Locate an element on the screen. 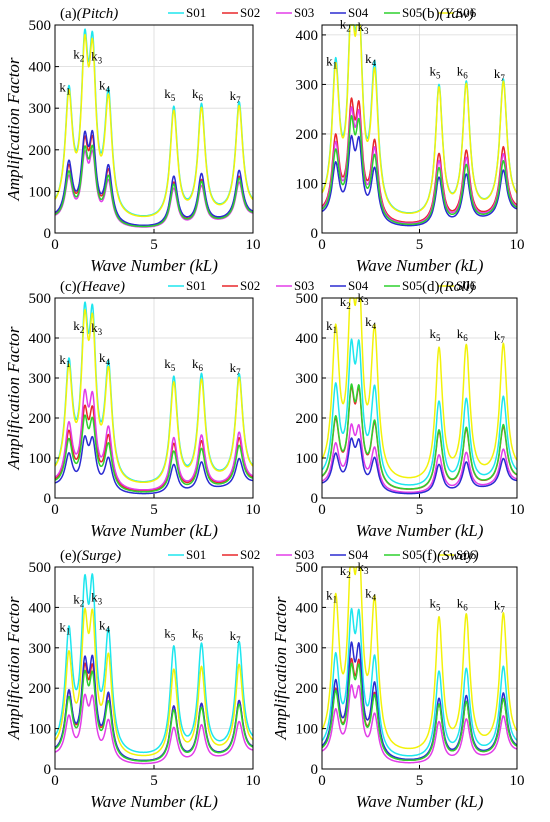 The image size is (550, 822). series-line-s02 is located at coordinates (419, 160).